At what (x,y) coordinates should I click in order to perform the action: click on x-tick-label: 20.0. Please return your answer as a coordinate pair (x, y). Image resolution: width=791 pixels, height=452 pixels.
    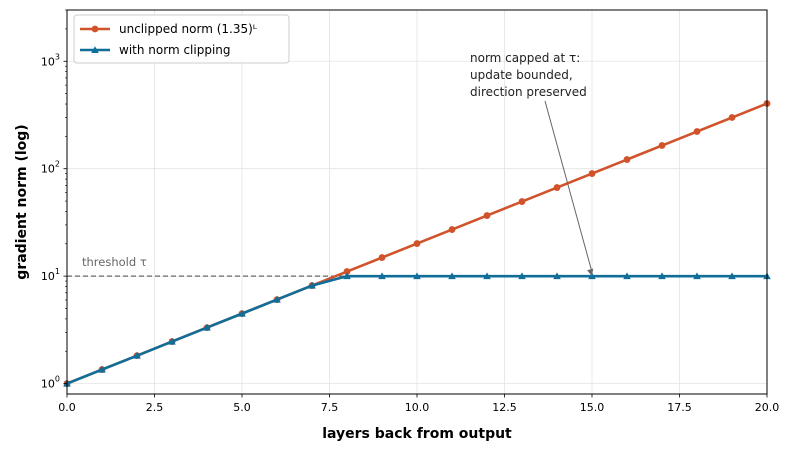
    Looking at the image, I should click on (767, 407).